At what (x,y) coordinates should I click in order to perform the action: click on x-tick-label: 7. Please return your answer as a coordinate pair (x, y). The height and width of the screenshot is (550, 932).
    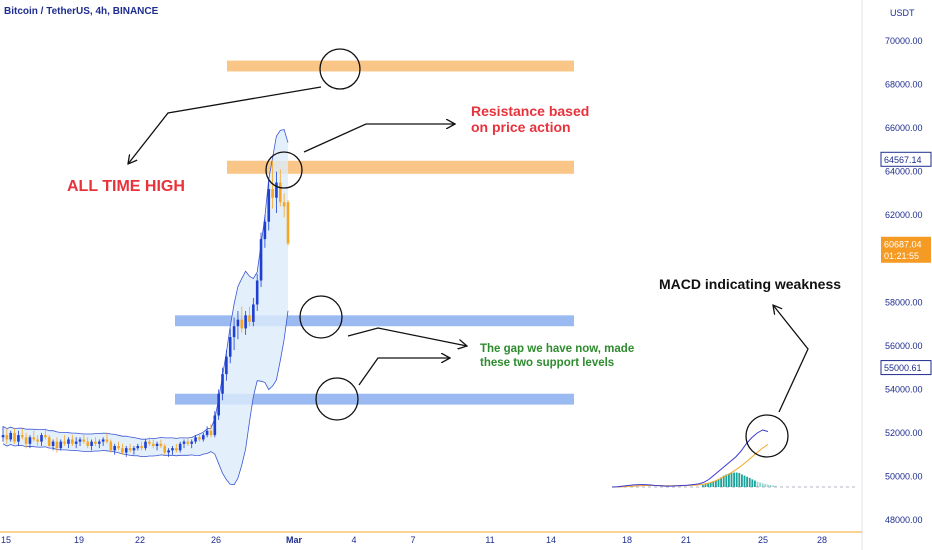
    Looking at the image, I should click on (412, 540).